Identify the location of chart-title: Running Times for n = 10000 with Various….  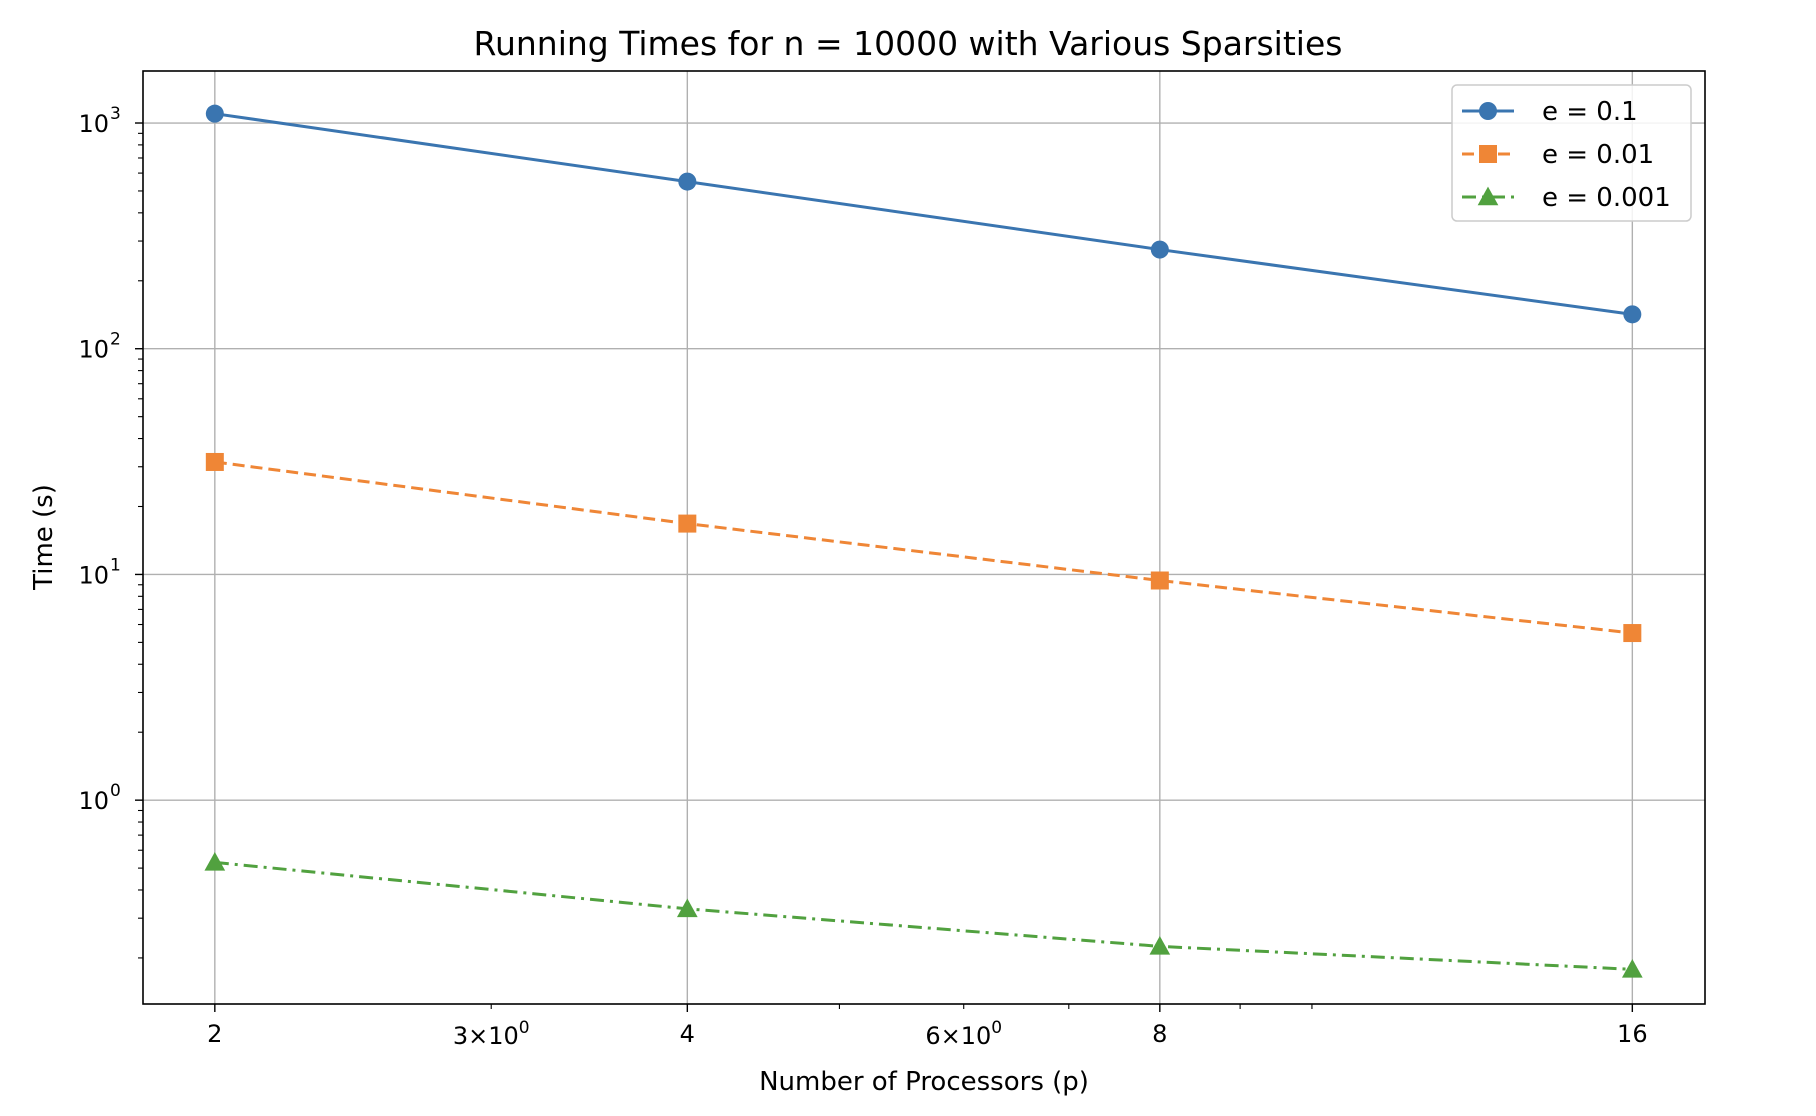
(908, 43).